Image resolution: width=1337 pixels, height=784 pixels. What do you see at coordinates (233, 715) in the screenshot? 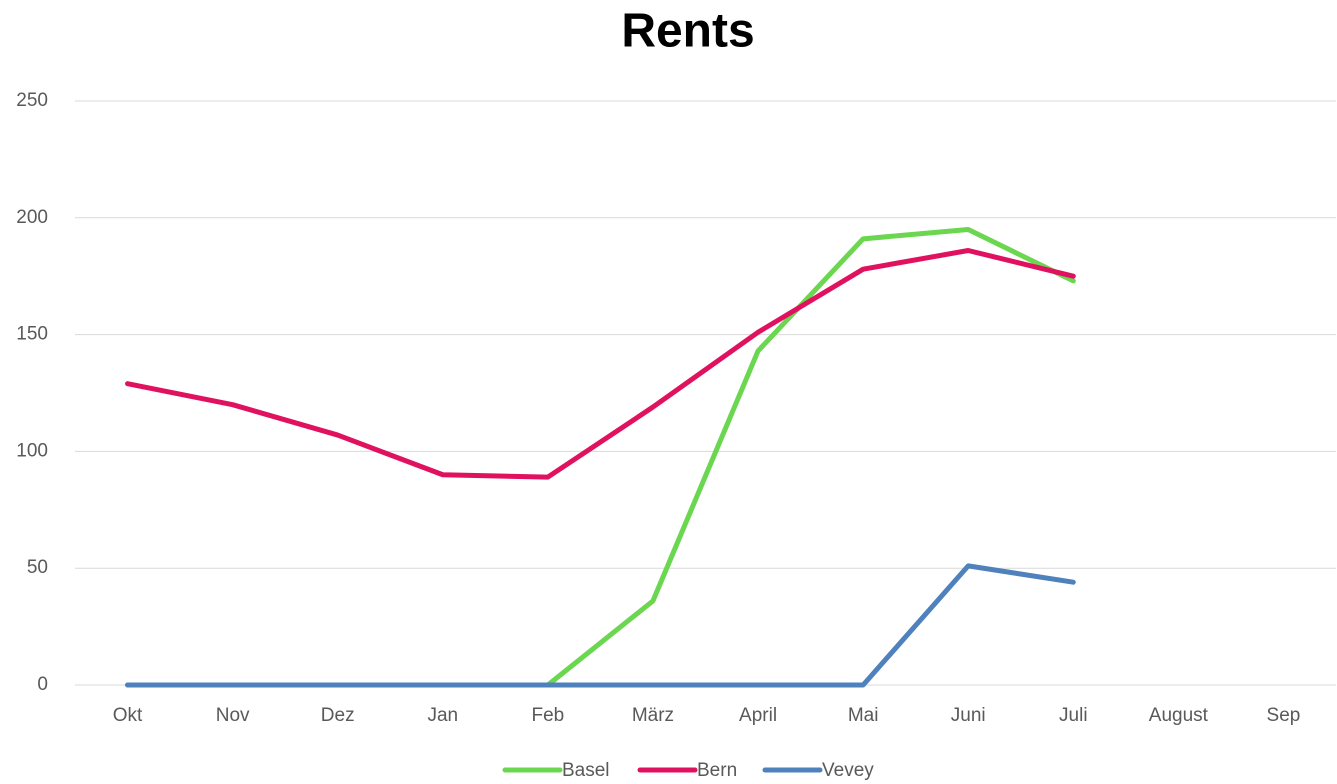
I see `x-tick-label: Nov` at bounding box center [233, 715].